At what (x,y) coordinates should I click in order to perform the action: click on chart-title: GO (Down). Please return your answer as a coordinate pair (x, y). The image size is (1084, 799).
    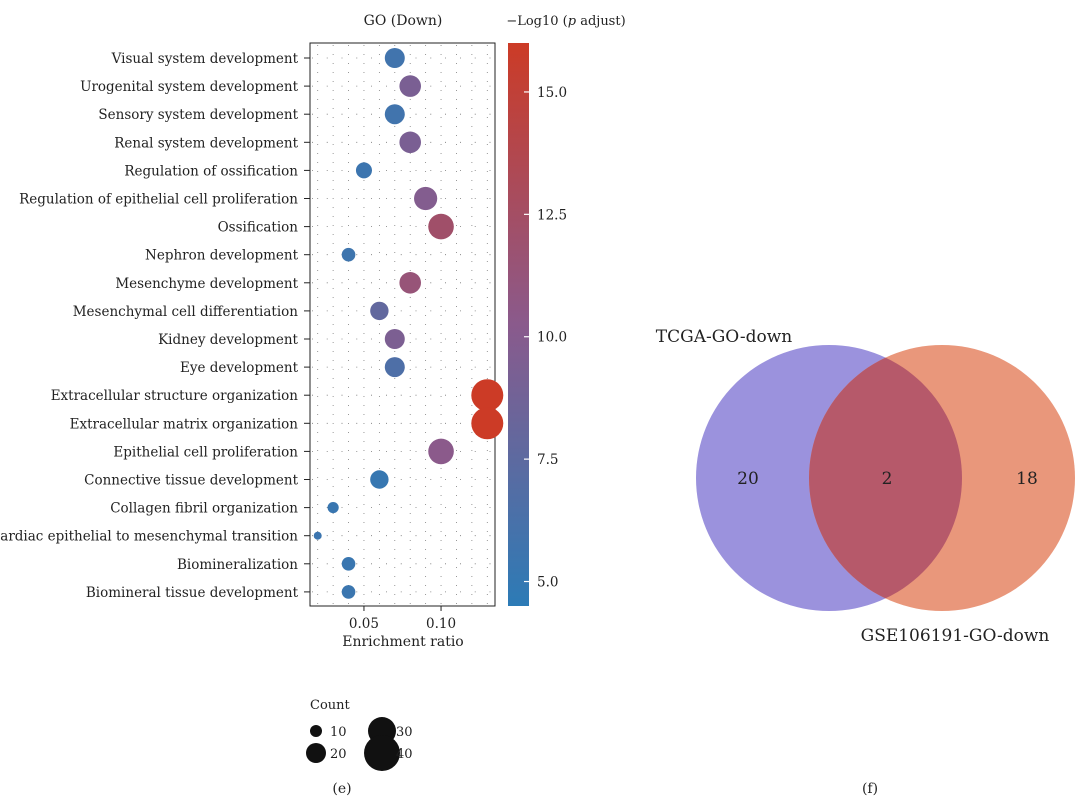
    Looking at the image, I should click on (403, 21).